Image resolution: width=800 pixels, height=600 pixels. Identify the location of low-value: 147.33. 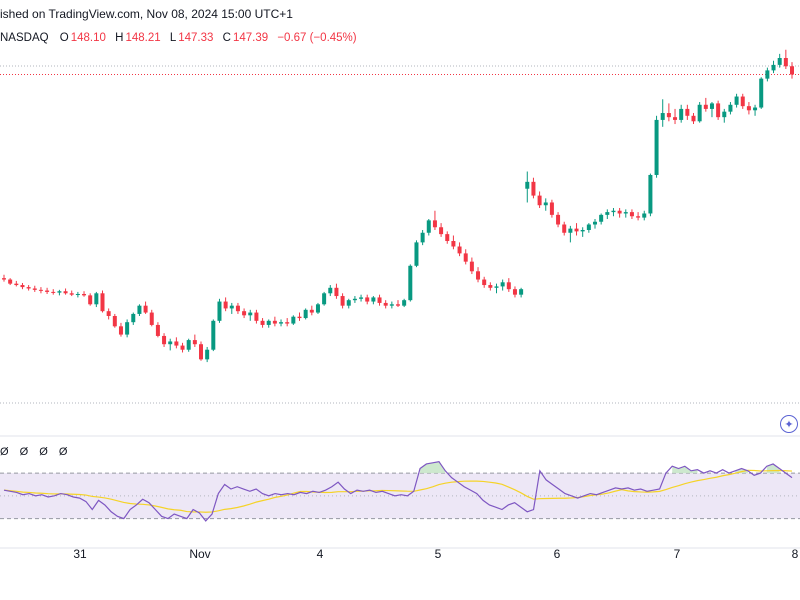
(196, 38).